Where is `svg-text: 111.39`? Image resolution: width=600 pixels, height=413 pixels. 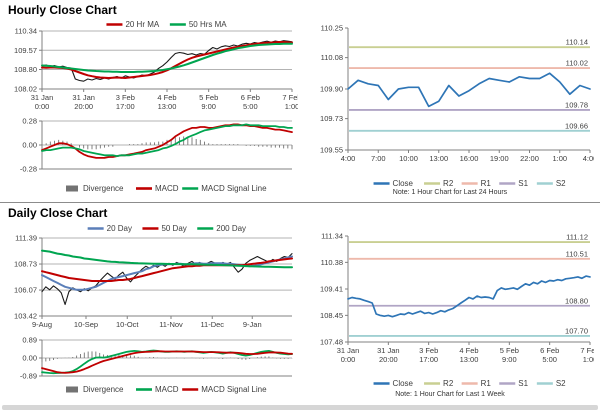 svg-text: 111.39 is located at coordinates (26, 238).